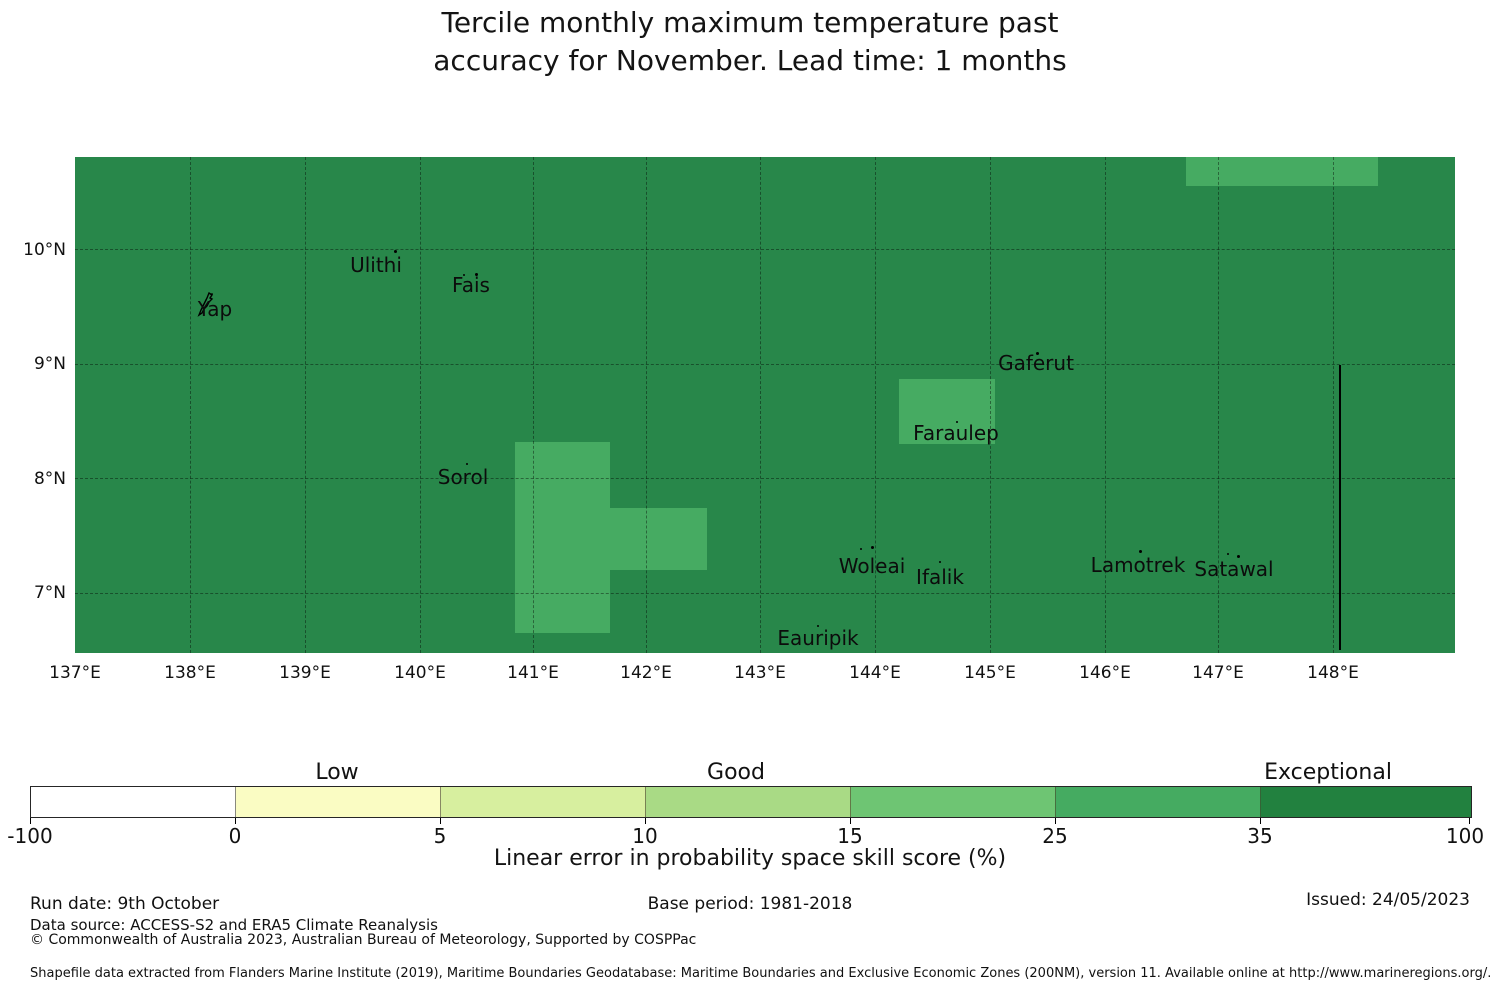 The image size is (1500, 990). Describe the element at coordinates (44, 250) in the screenshot. I see `lat-tick-10n: 10°N` at that location.